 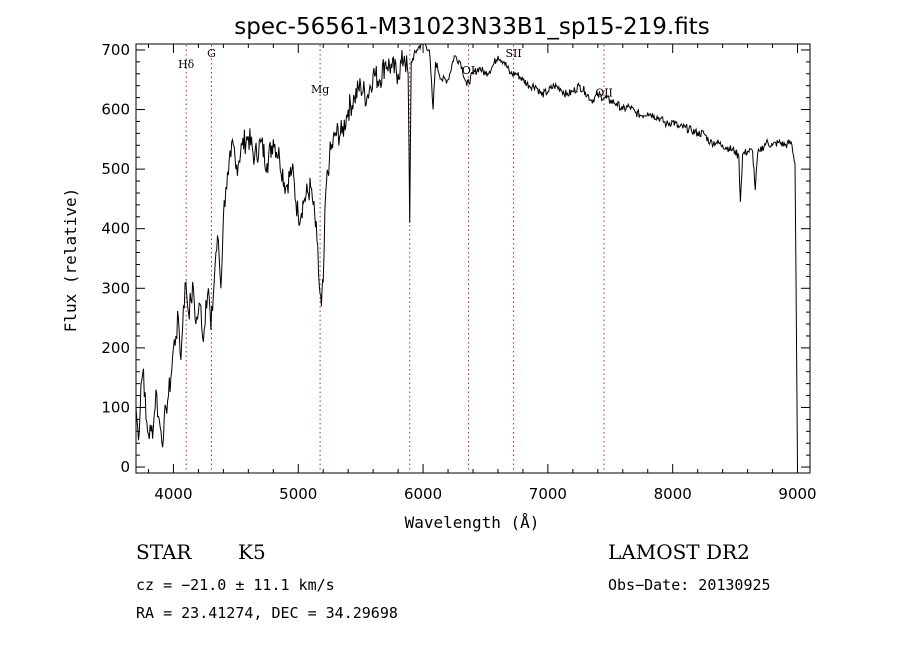 What do you see at coordinates (472, 522) in the screenshot?
I see `x-axis-label: Wavelength (Å)` at bounding box center [472, 522].